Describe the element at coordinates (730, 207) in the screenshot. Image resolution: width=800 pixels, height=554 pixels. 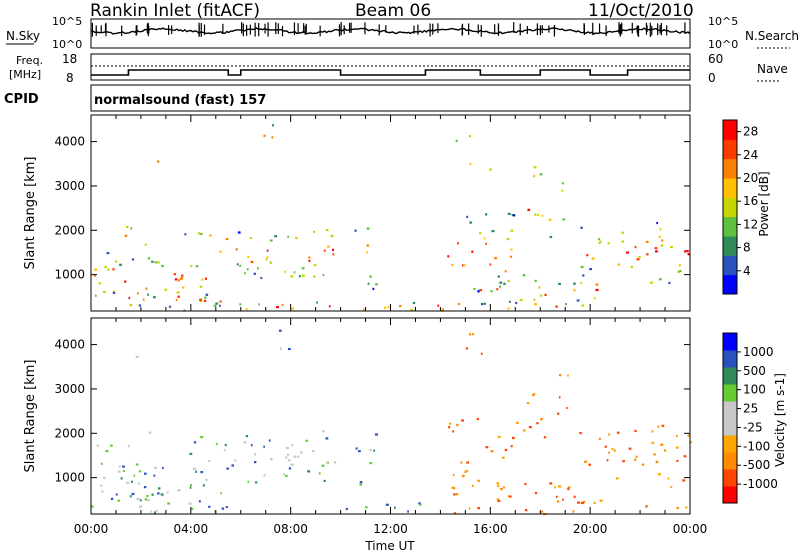
I see `colorbar-swatch` at that location.